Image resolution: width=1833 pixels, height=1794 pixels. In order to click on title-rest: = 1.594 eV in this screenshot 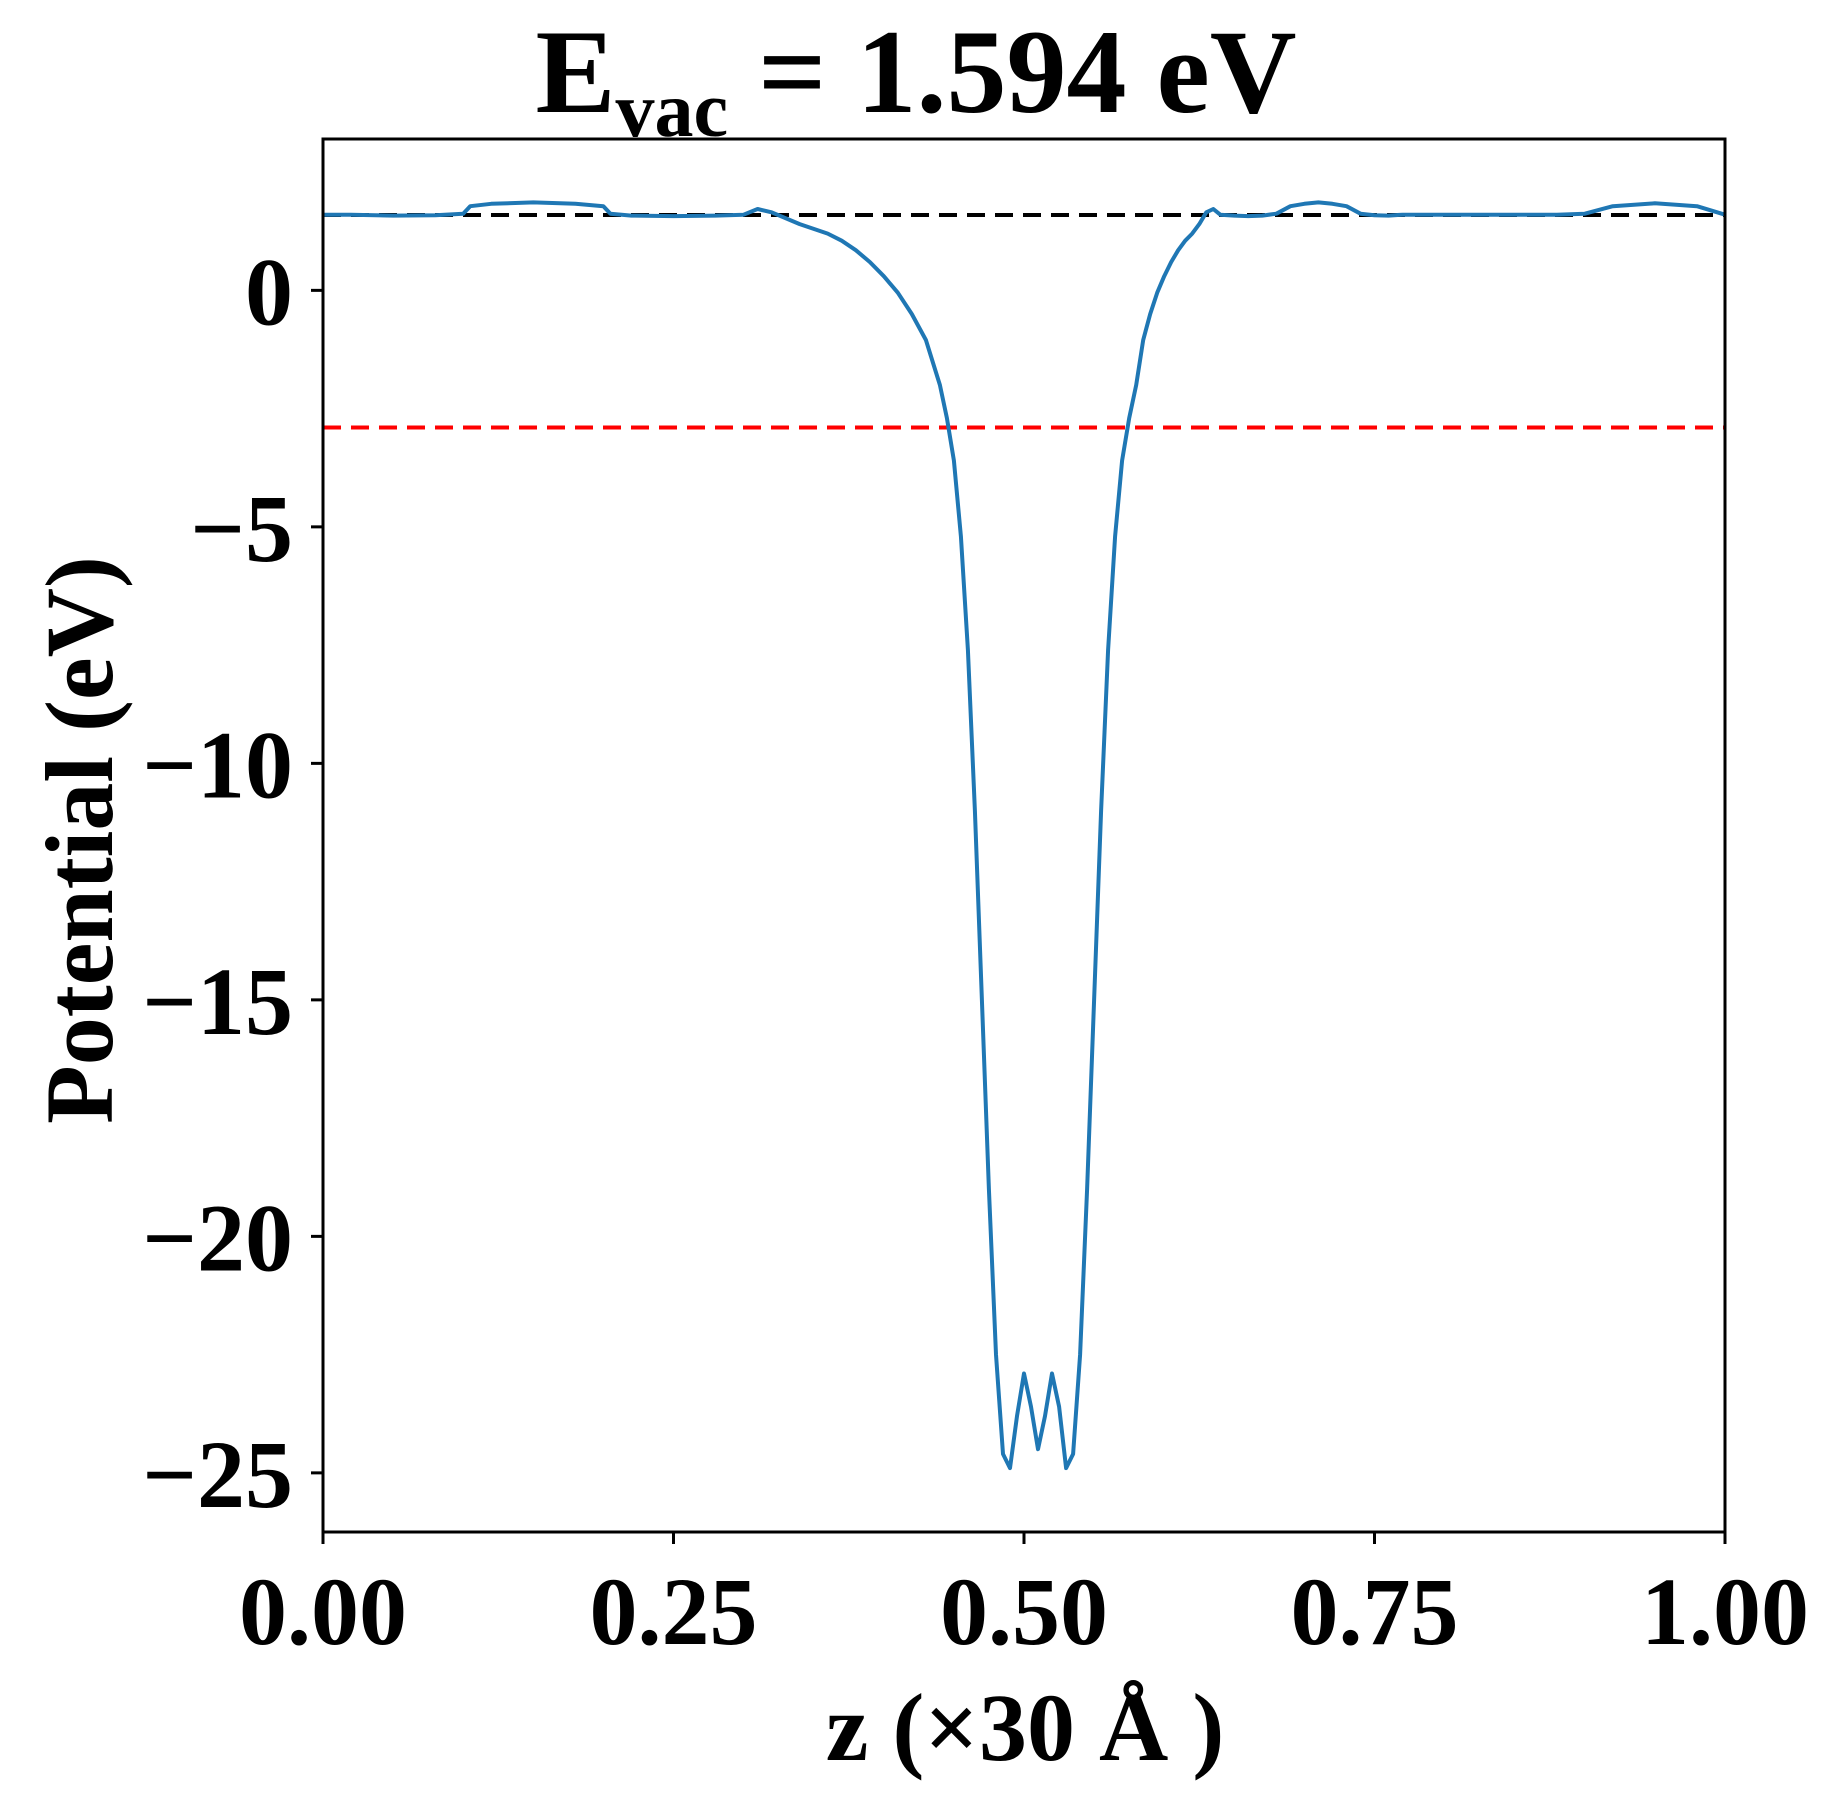, I will do `click(1012, 71)`.